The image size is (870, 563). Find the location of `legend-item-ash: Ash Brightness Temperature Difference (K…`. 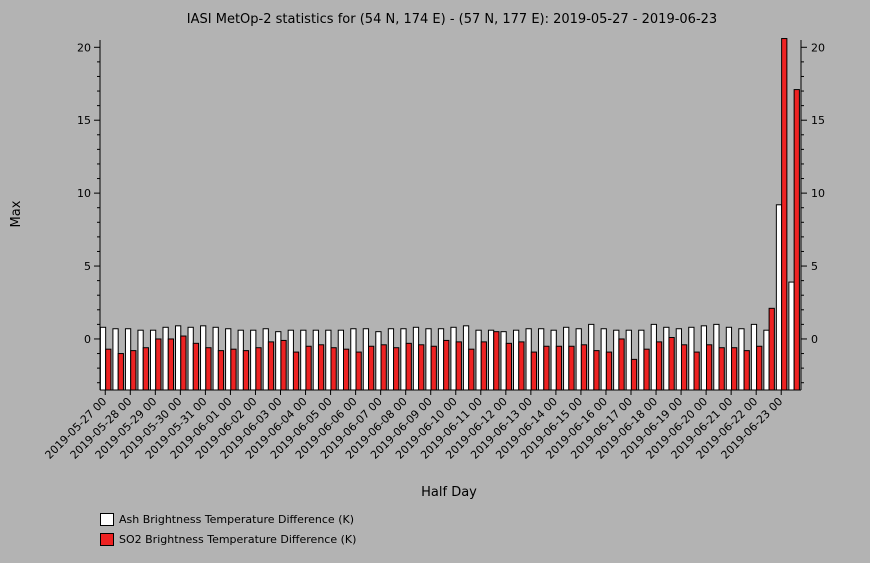

legend-item-ash: Ash Brightness Temperature Difference (K… is located at coordinates (227, 519).